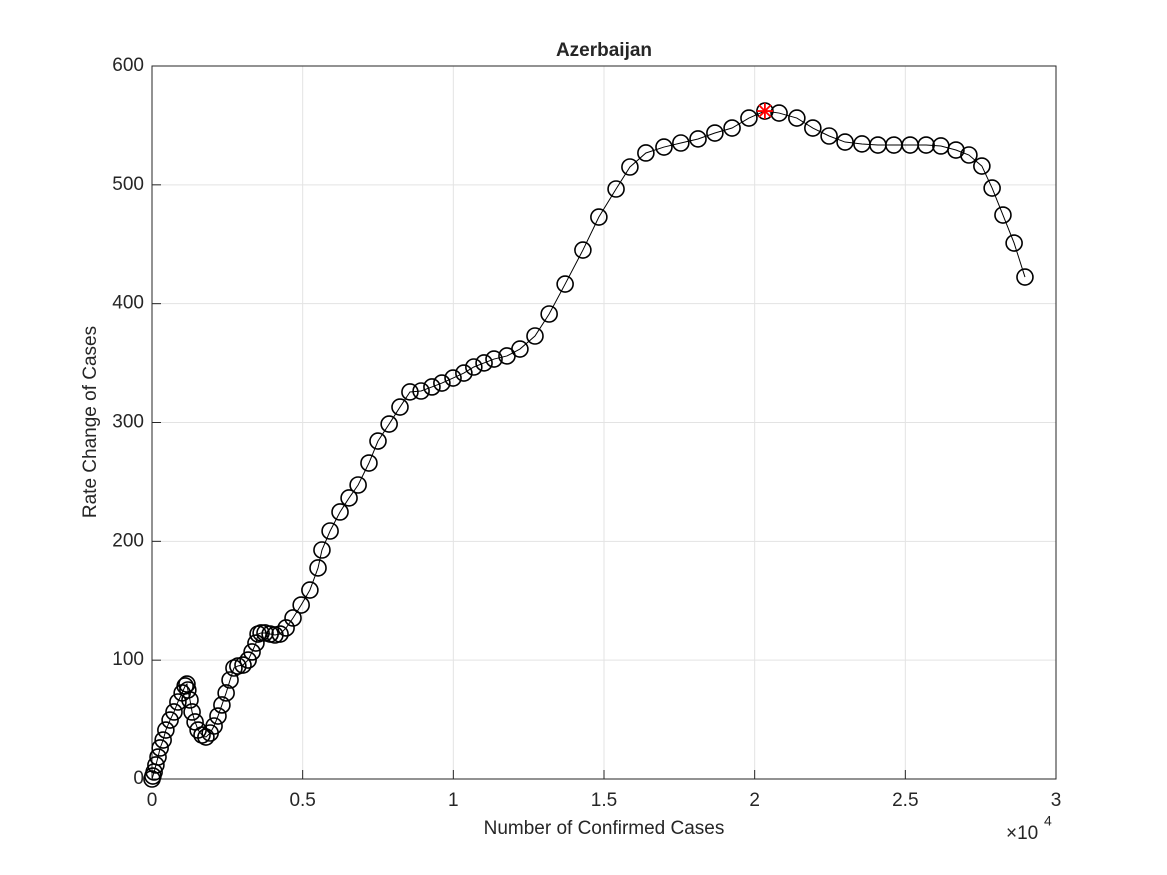 This screenshot has height=875, width=1167. What do you see at coordinates (128, 540) in the screenshot?
I see `y-tick-label: 200` at bounding box center [128, 540].